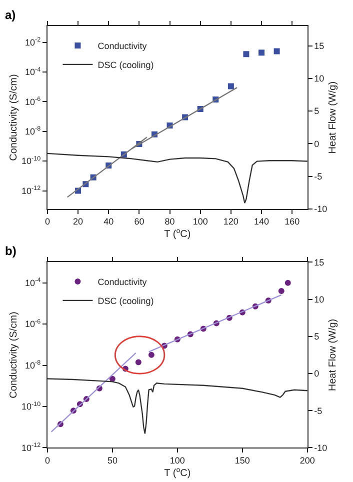 The image size is (353, 482). Describe the element at coordinates (10, 15) in the screenshot. I see `text: a)` at that location.